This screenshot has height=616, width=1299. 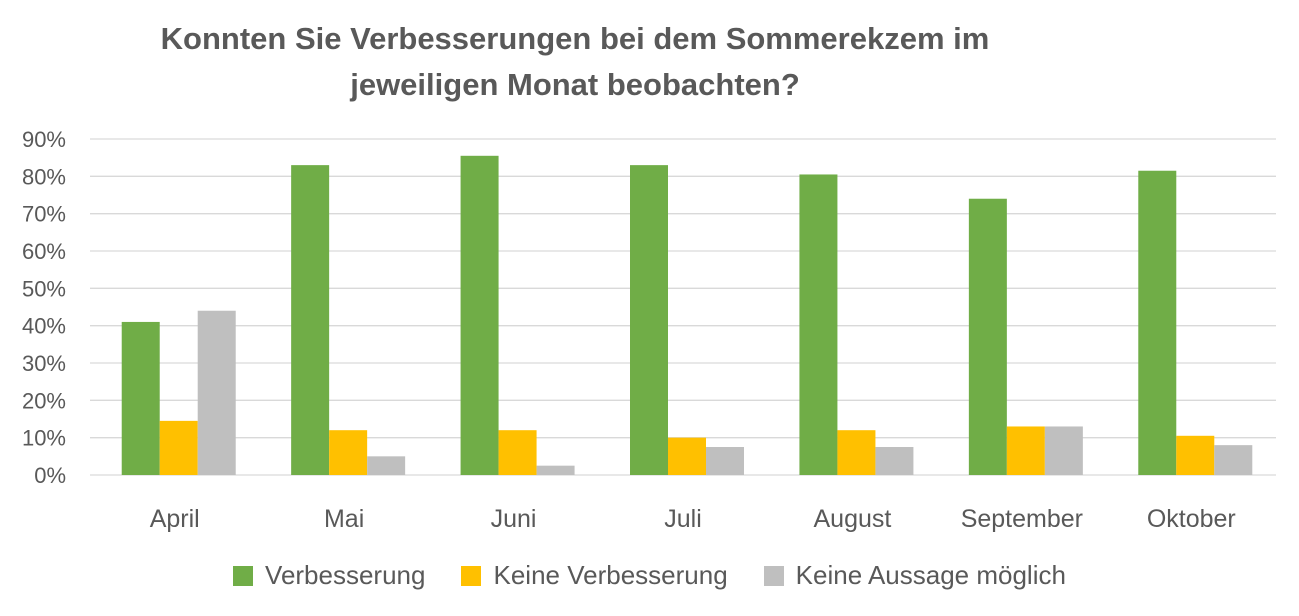 I want to click on legend-label-verbesserung: Verbesserung, so click(x=345, y=575).